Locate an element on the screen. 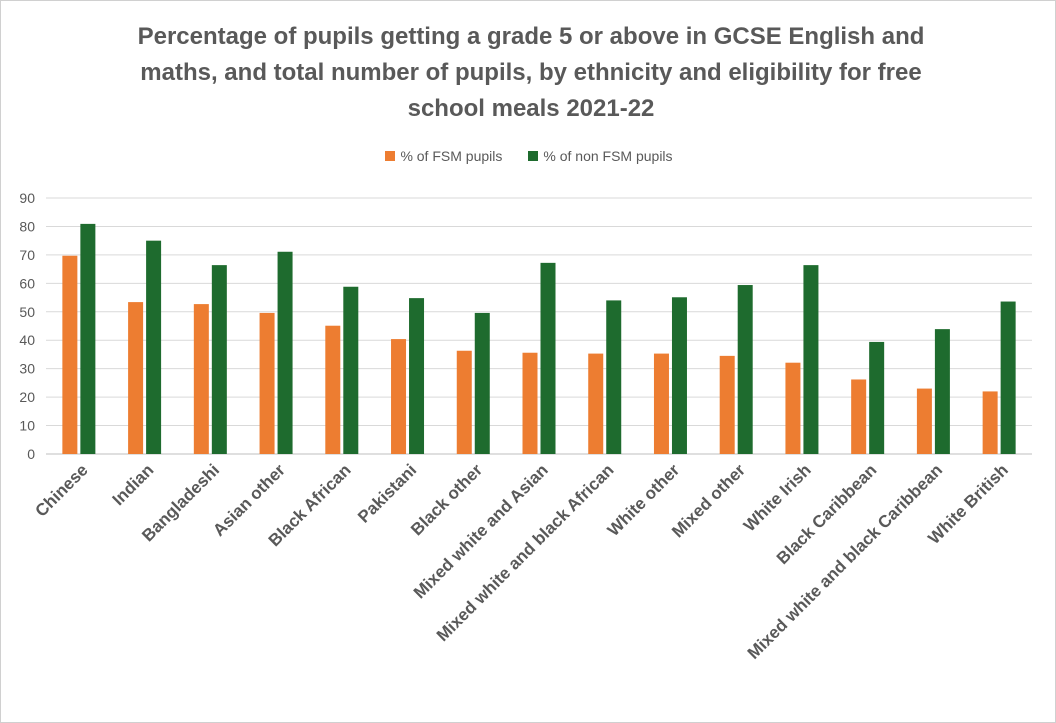  y-tick-label: 60 is located at coordinates (27, 283).